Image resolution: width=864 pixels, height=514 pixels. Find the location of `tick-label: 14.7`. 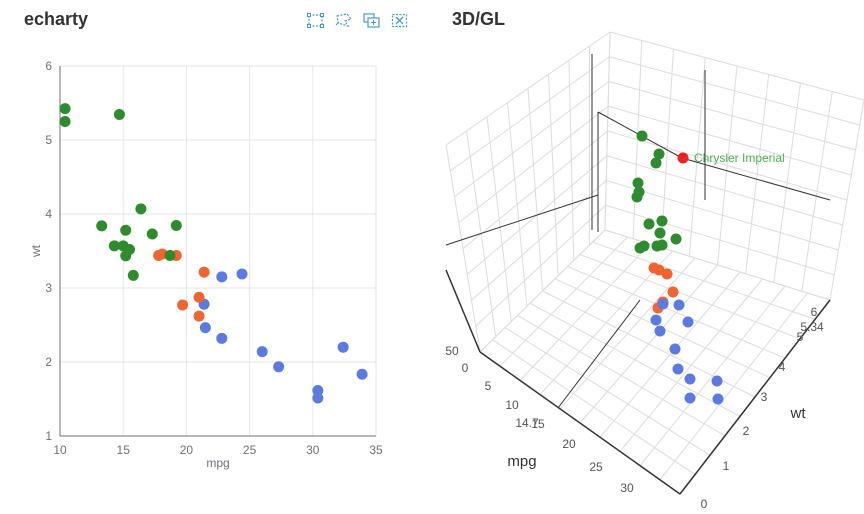

tick-label: 14.7 is located at coordinates (527, 423).